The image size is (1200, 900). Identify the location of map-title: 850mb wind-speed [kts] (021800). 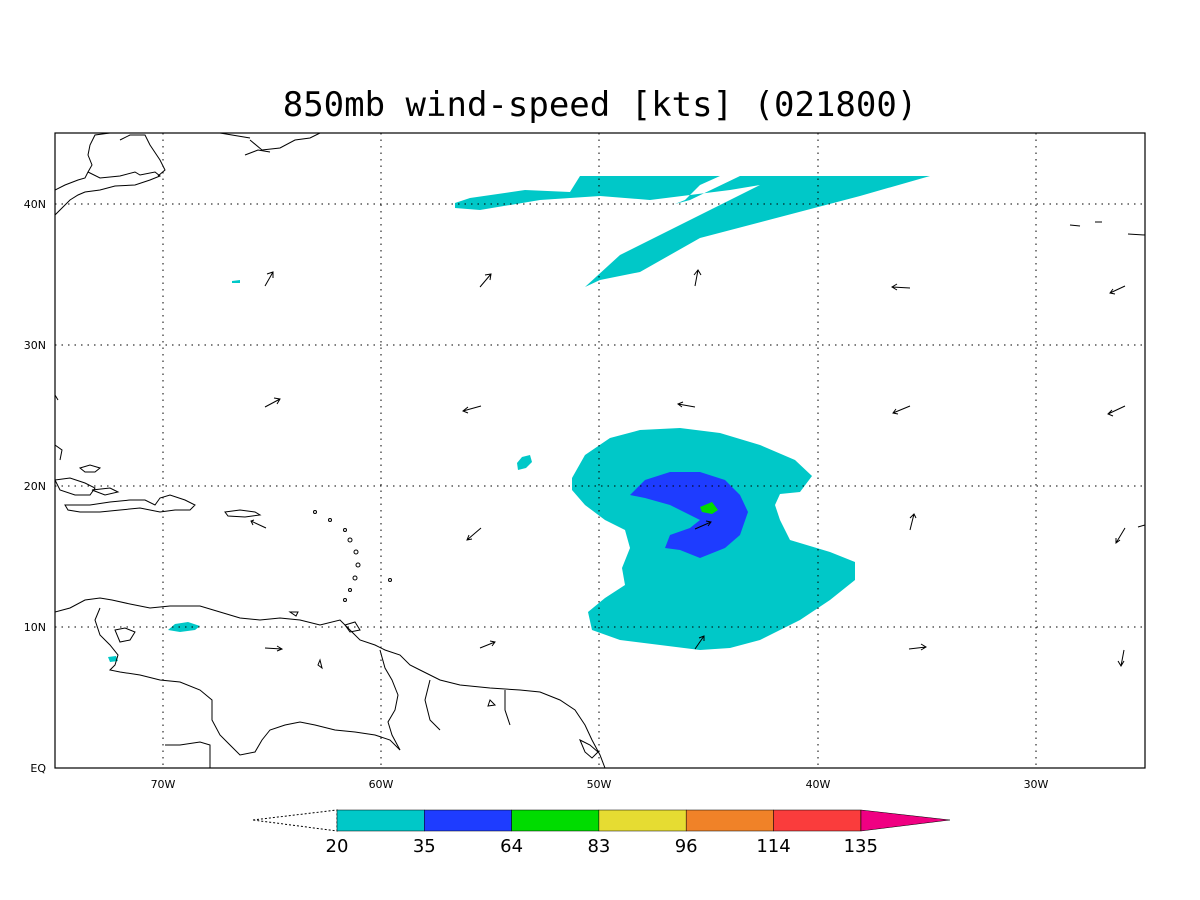
(600, 105).